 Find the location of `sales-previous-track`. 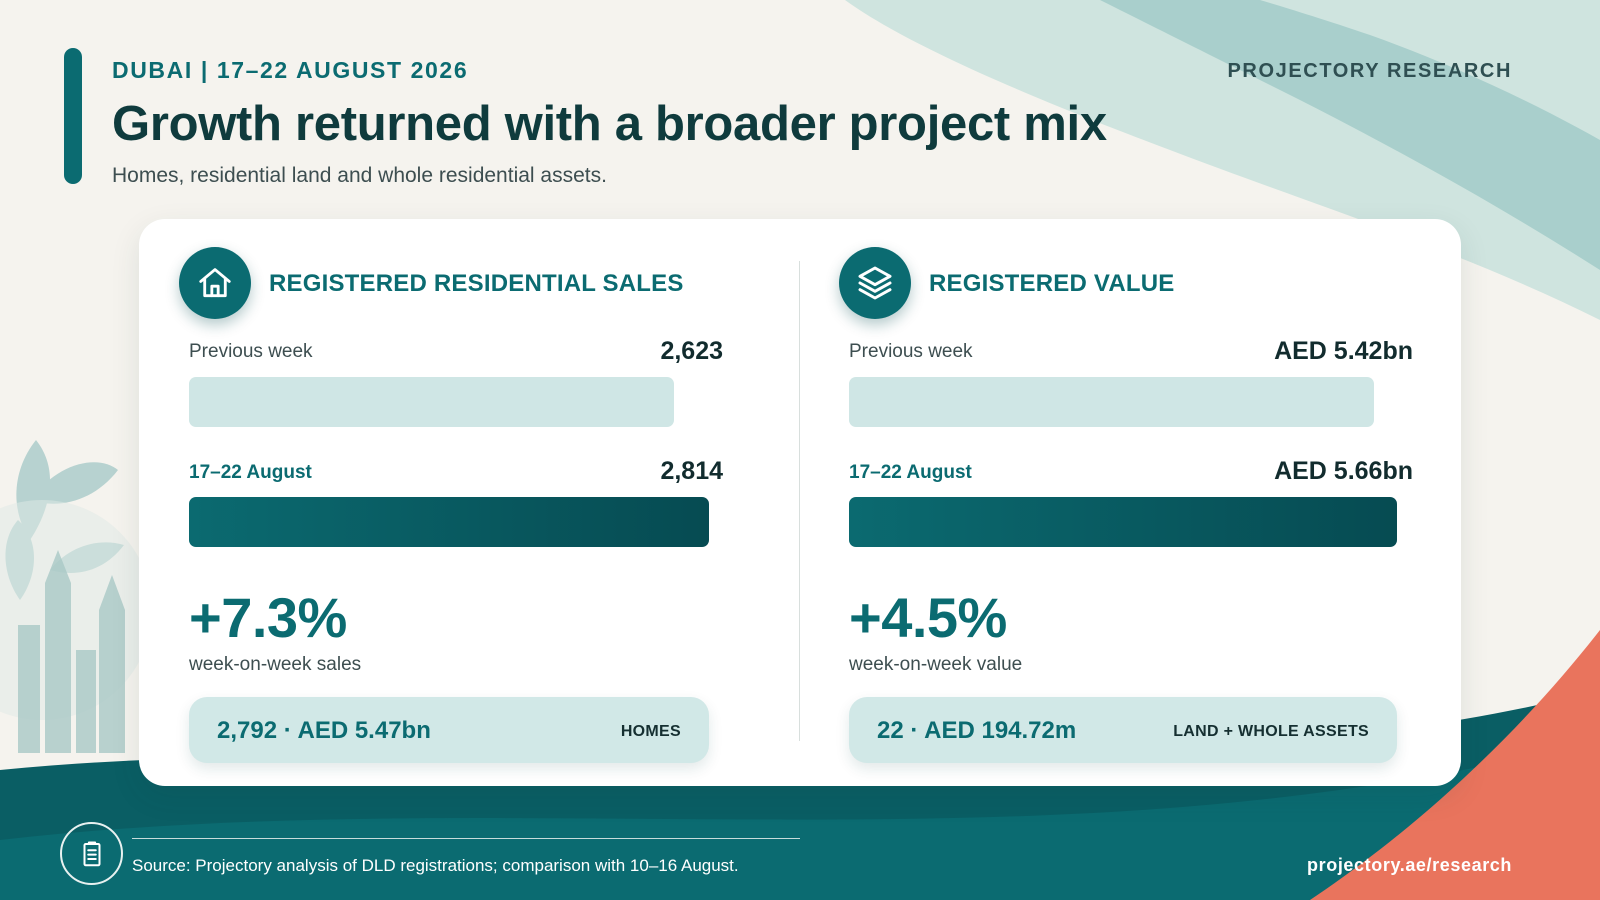

sales-previous-track is located at coordinates (449, 402).